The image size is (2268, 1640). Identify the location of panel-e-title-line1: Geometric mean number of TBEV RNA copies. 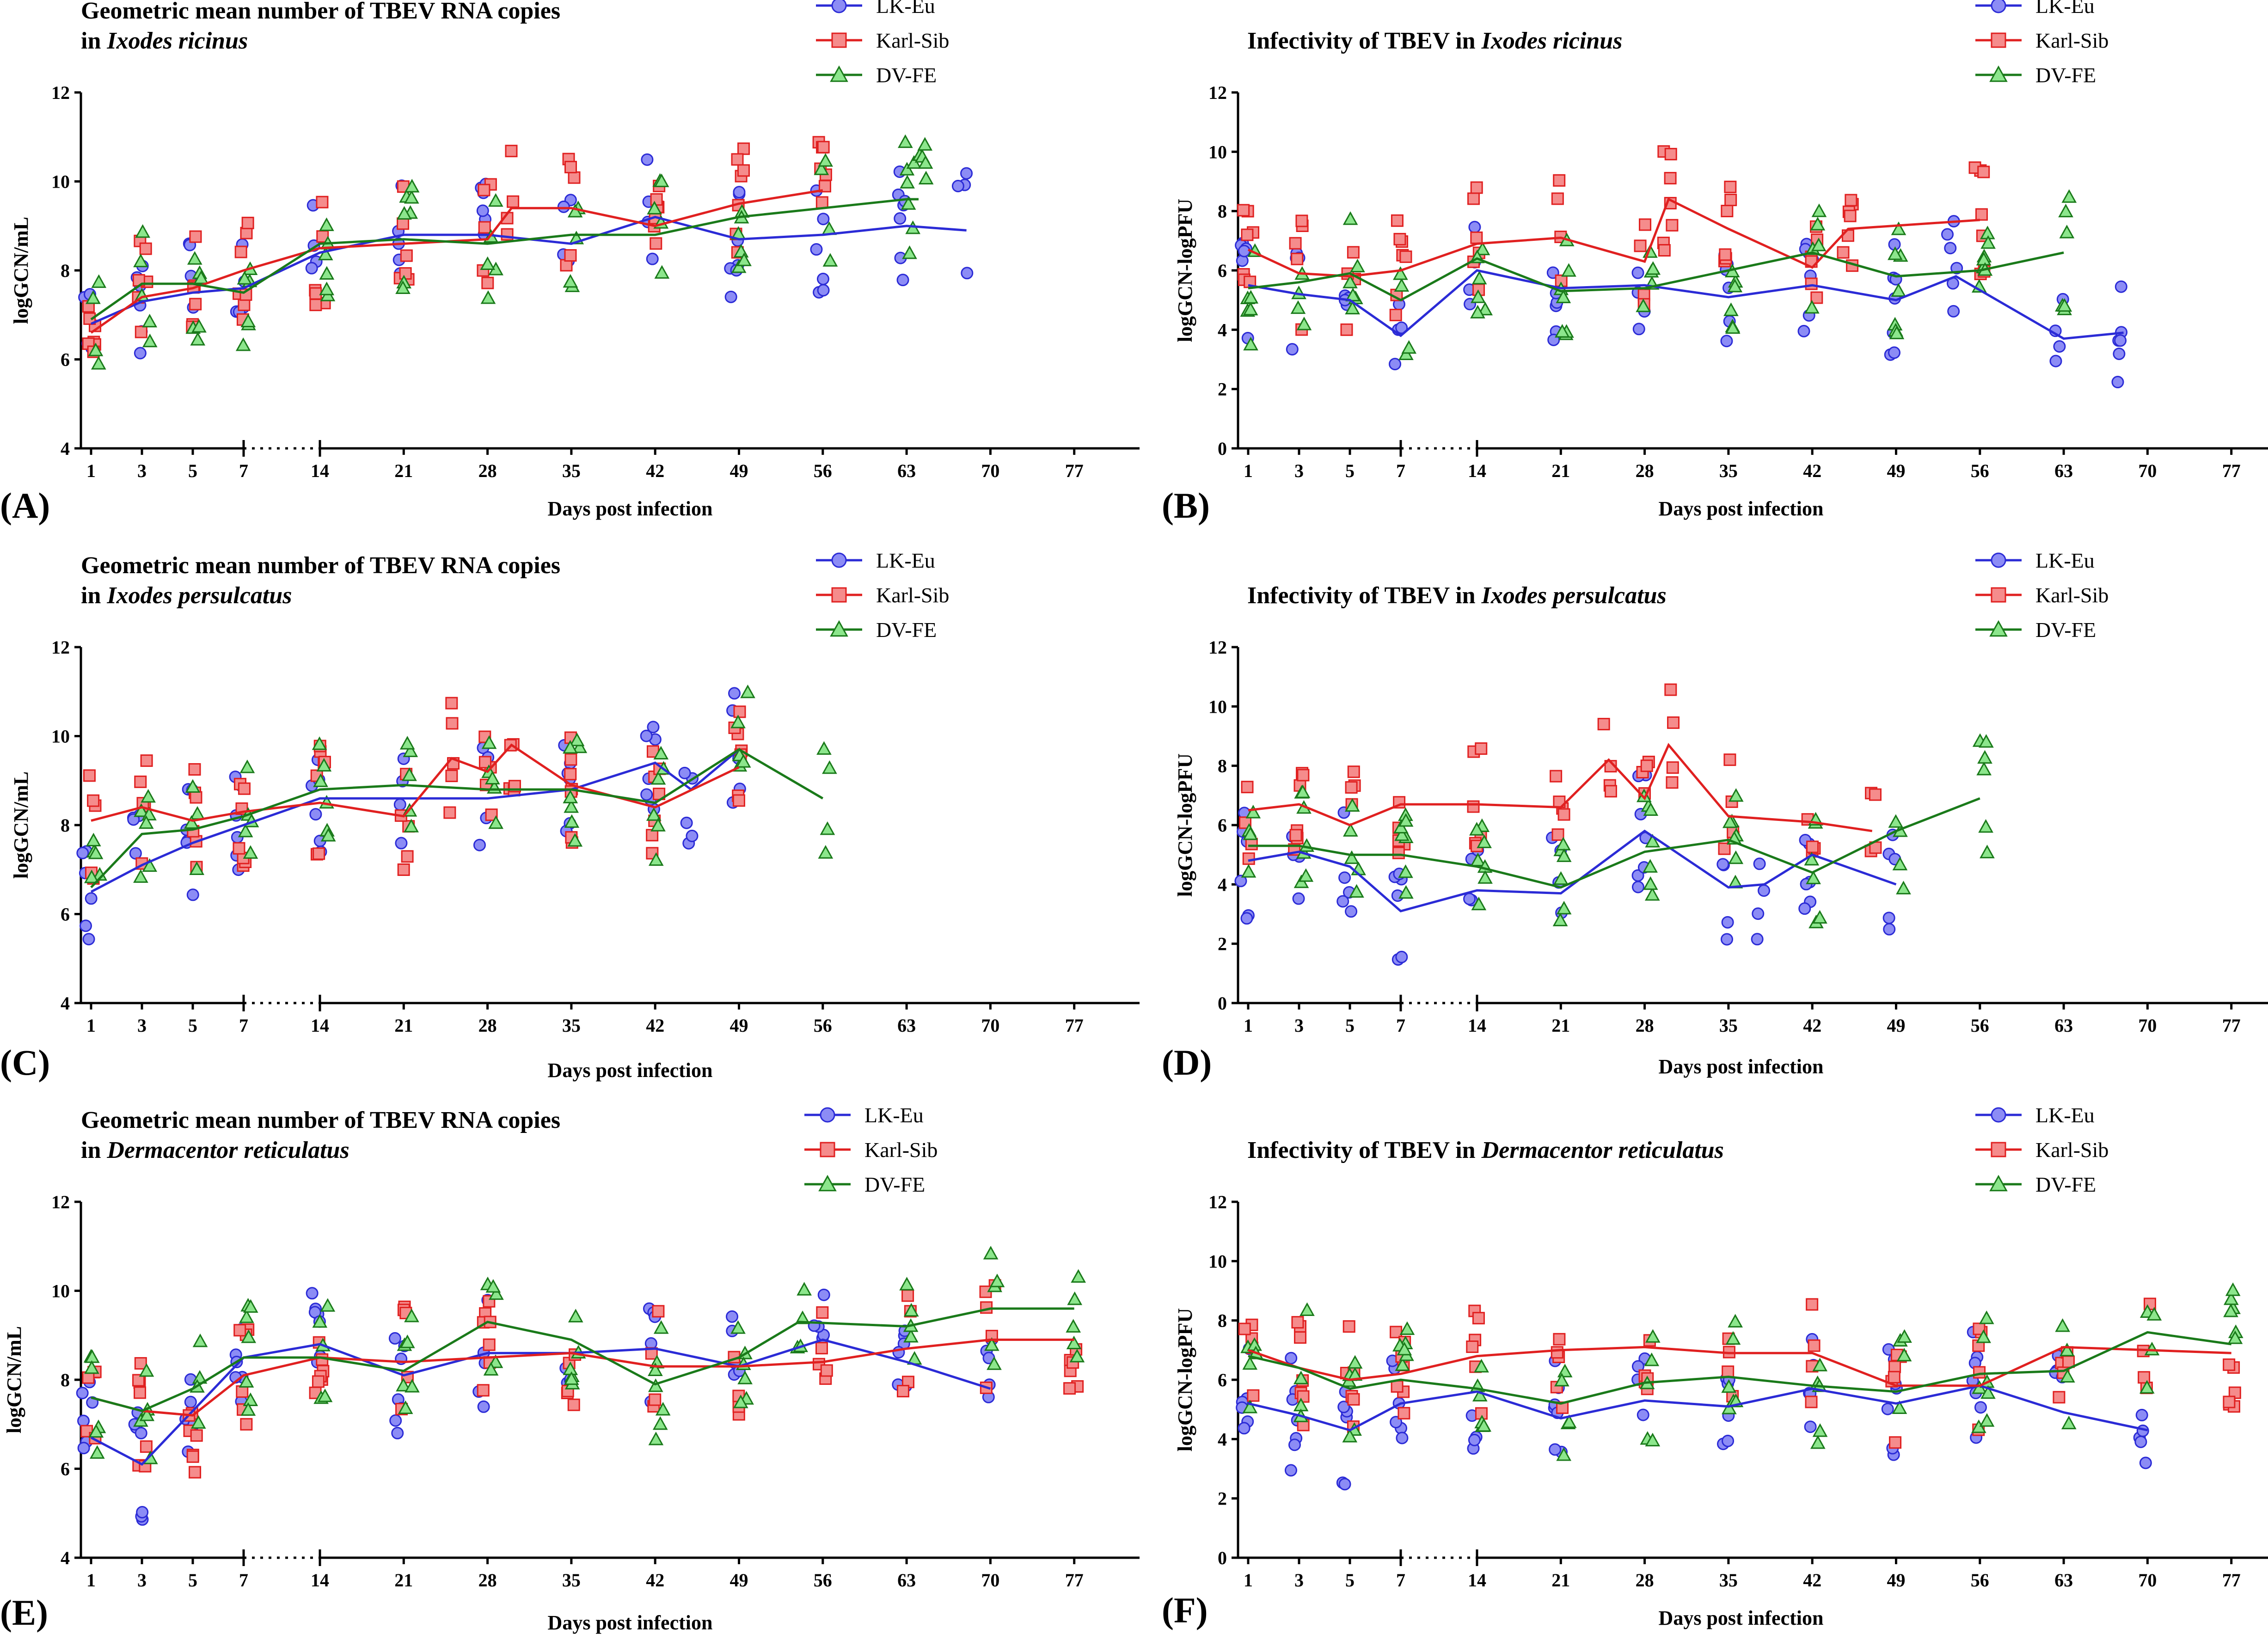
(320, 1120).